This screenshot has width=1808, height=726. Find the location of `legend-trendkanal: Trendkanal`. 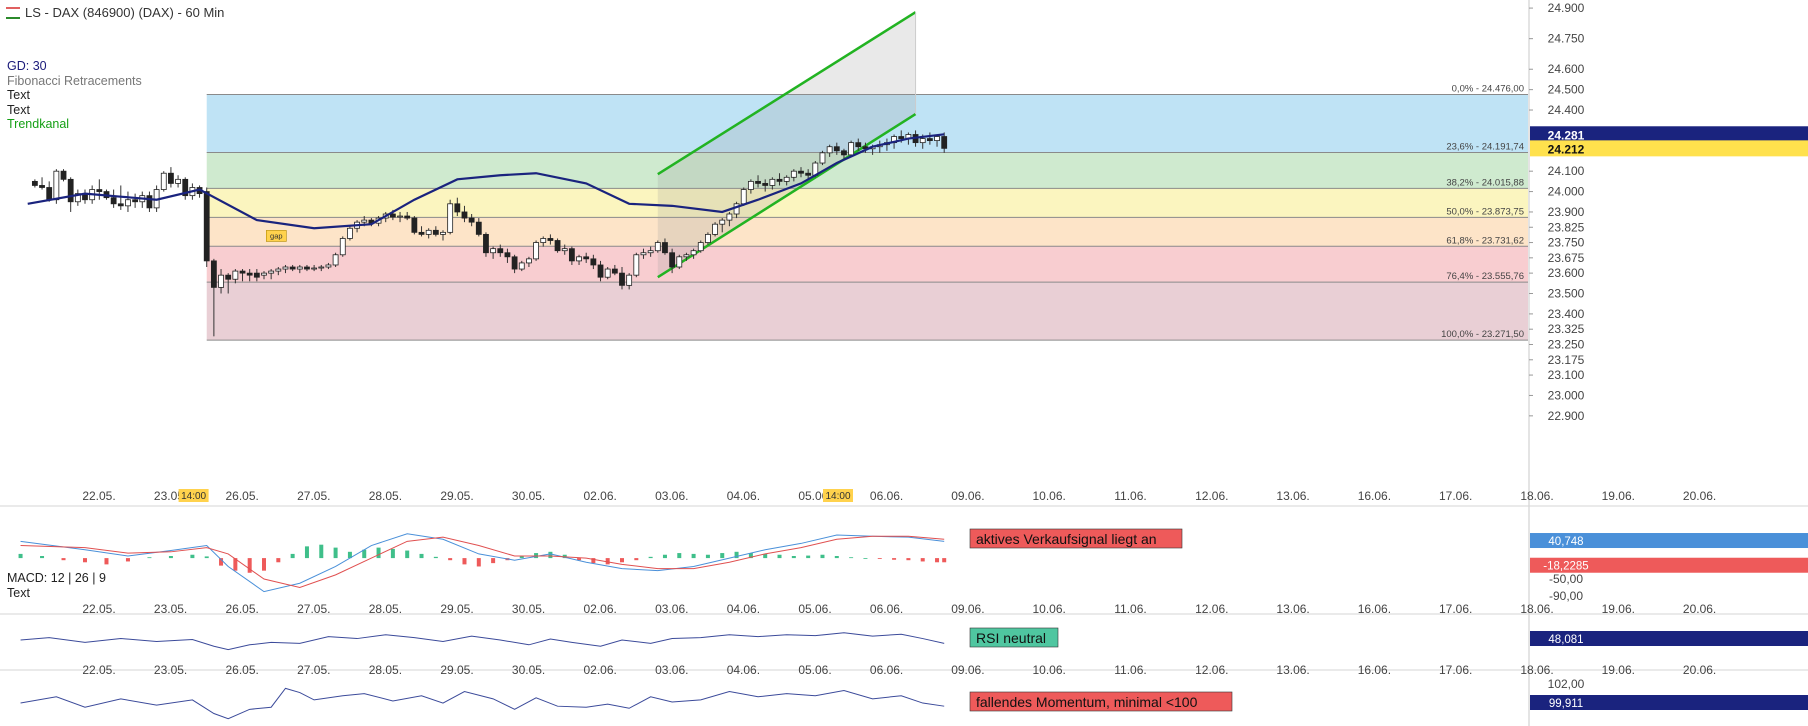

legend-trendkanal: Trendkanal is located at coordinates (38, 124).